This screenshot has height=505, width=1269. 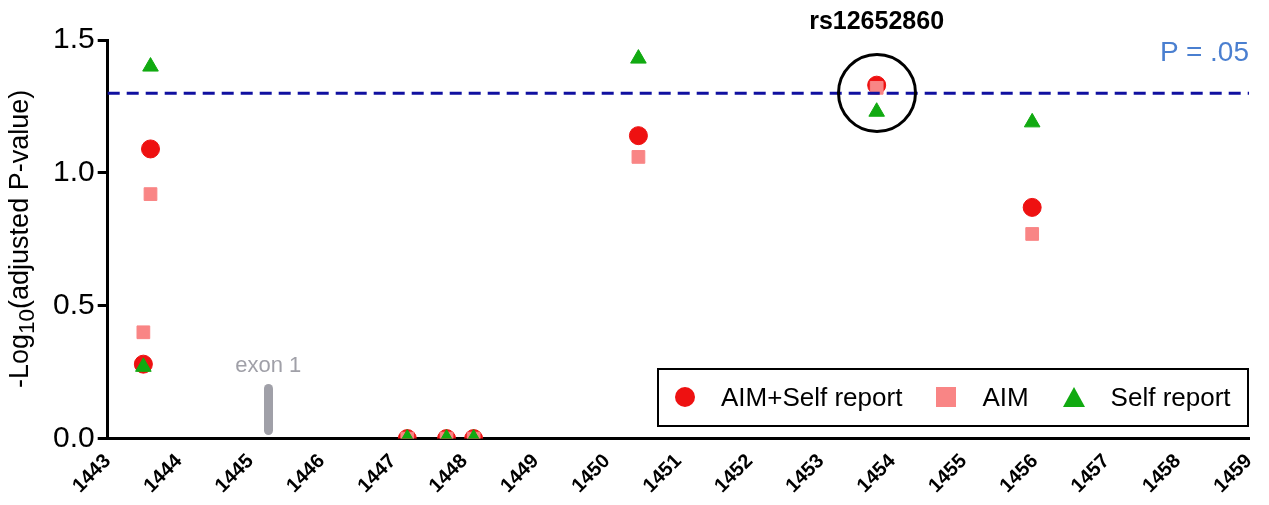 What do you see at coordinates (812, 397) in the screenshot?
I see `legend-label: AIM+Self report` at bounding box center [812, 397].